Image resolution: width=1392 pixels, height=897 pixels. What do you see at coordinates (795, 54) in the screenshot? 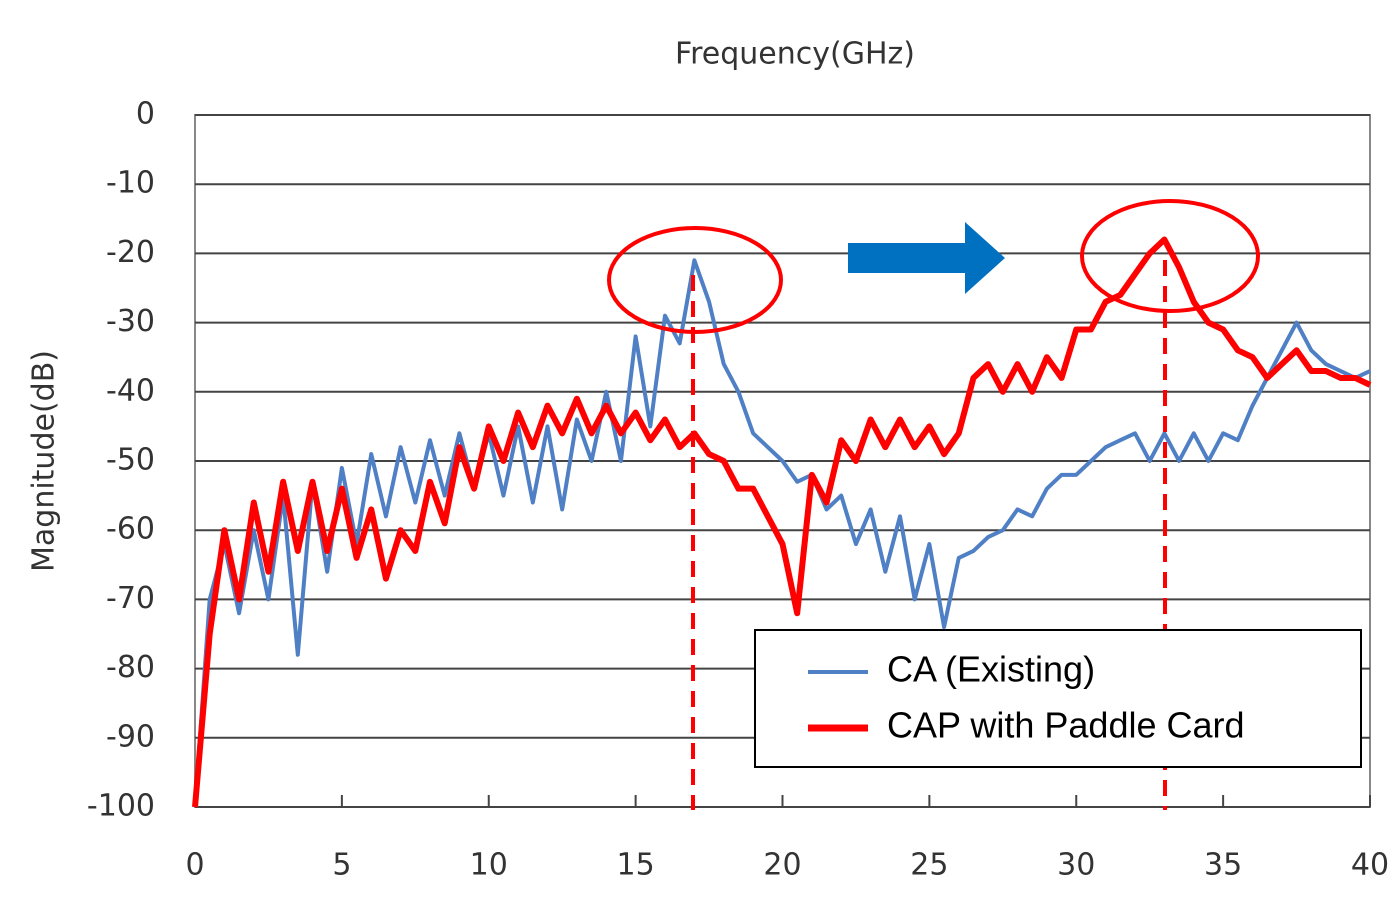
I see `chart-title: Frequency(GHz)` at bounding box center [795, 54].